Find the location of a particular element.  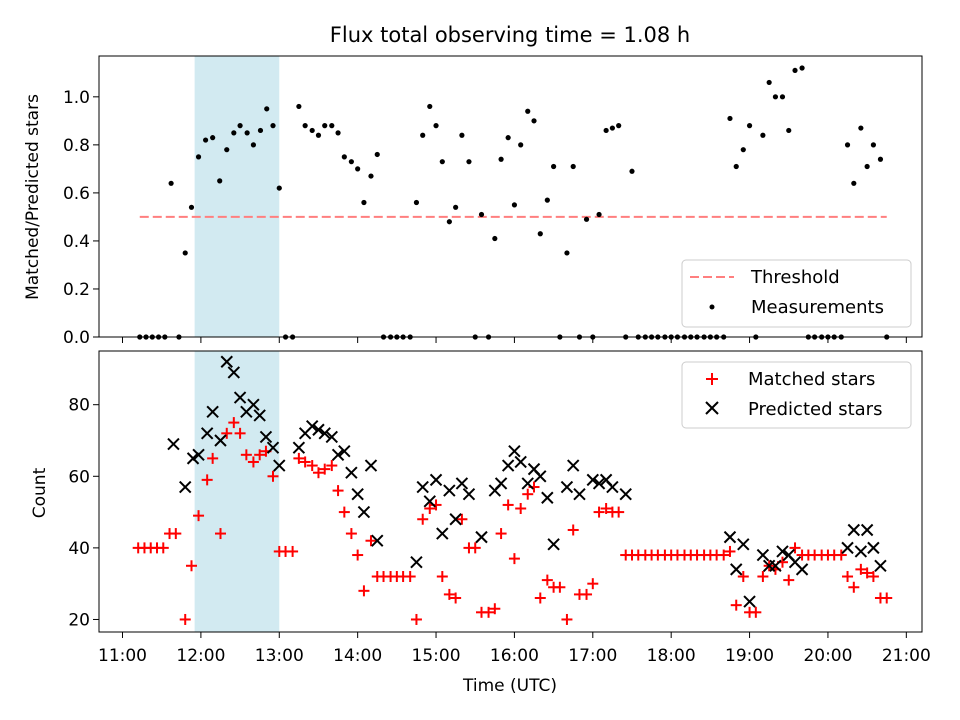

bottom-y-axis-label: Count is located at coordinates (40, 492).